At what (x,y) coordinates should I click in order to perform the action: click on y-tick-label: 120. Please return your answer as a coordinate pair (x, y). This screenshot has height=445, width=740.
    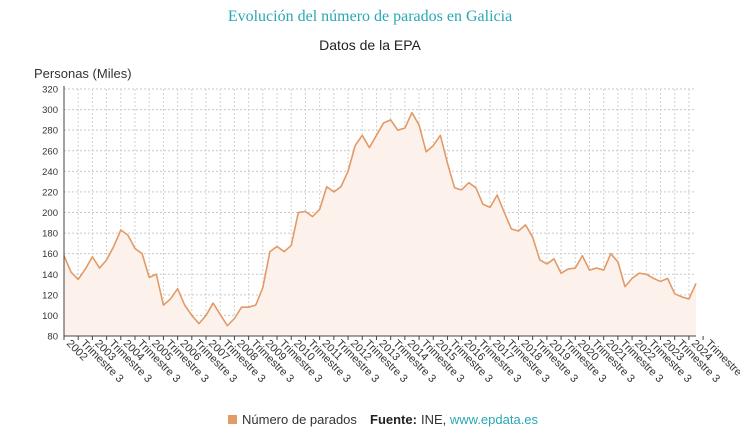
    Looking at the image, I should click on (50, 295).